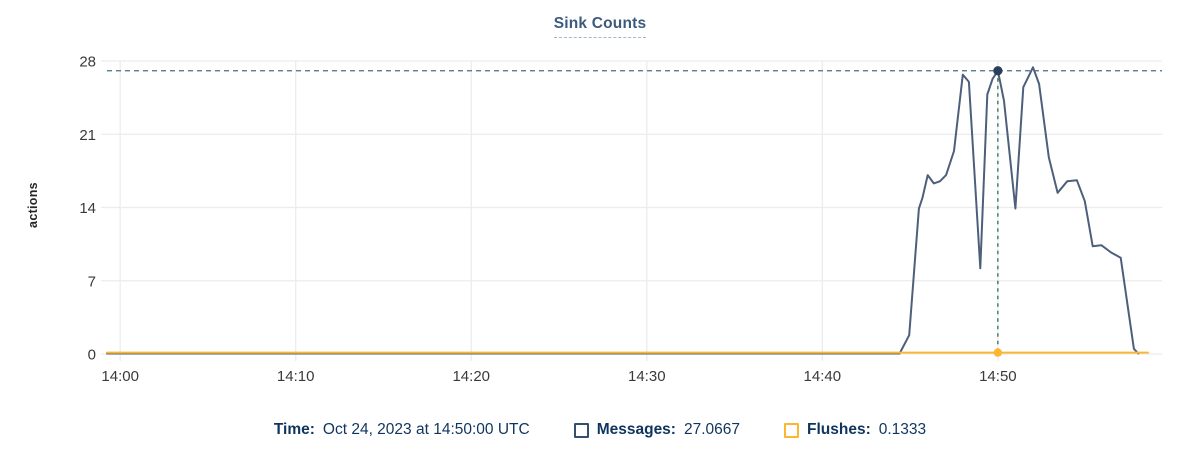 The height and width of the screenshot is (467, 1200). I want to click on messages-value: 27.0667, so click(711, 429).